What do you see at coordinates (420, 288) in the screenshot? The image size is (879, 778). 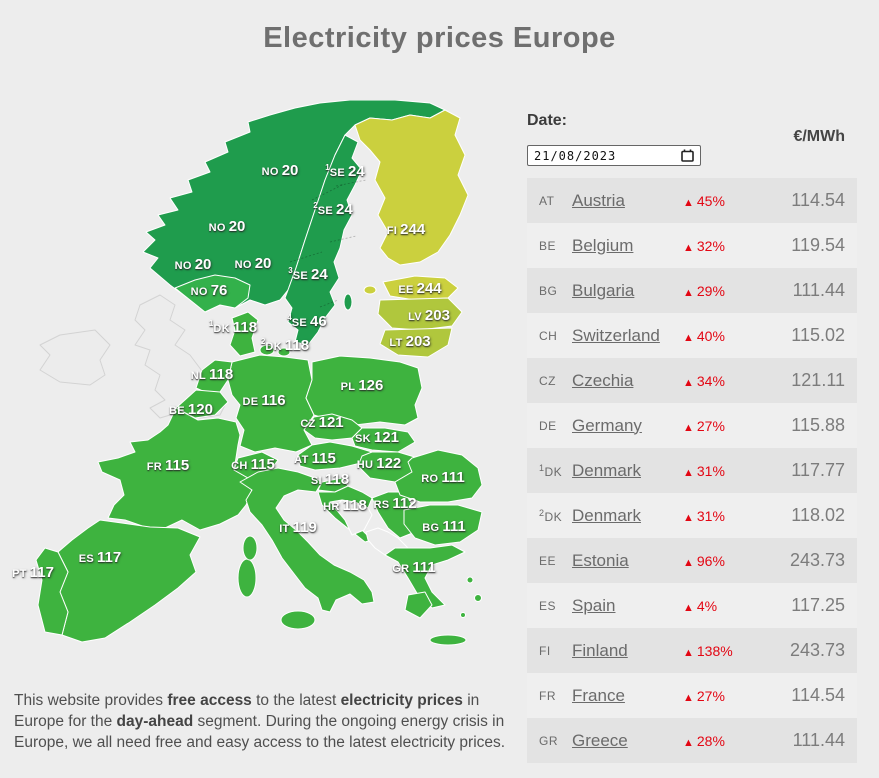 I see `country-estonia` at bounding box center [420, 288].